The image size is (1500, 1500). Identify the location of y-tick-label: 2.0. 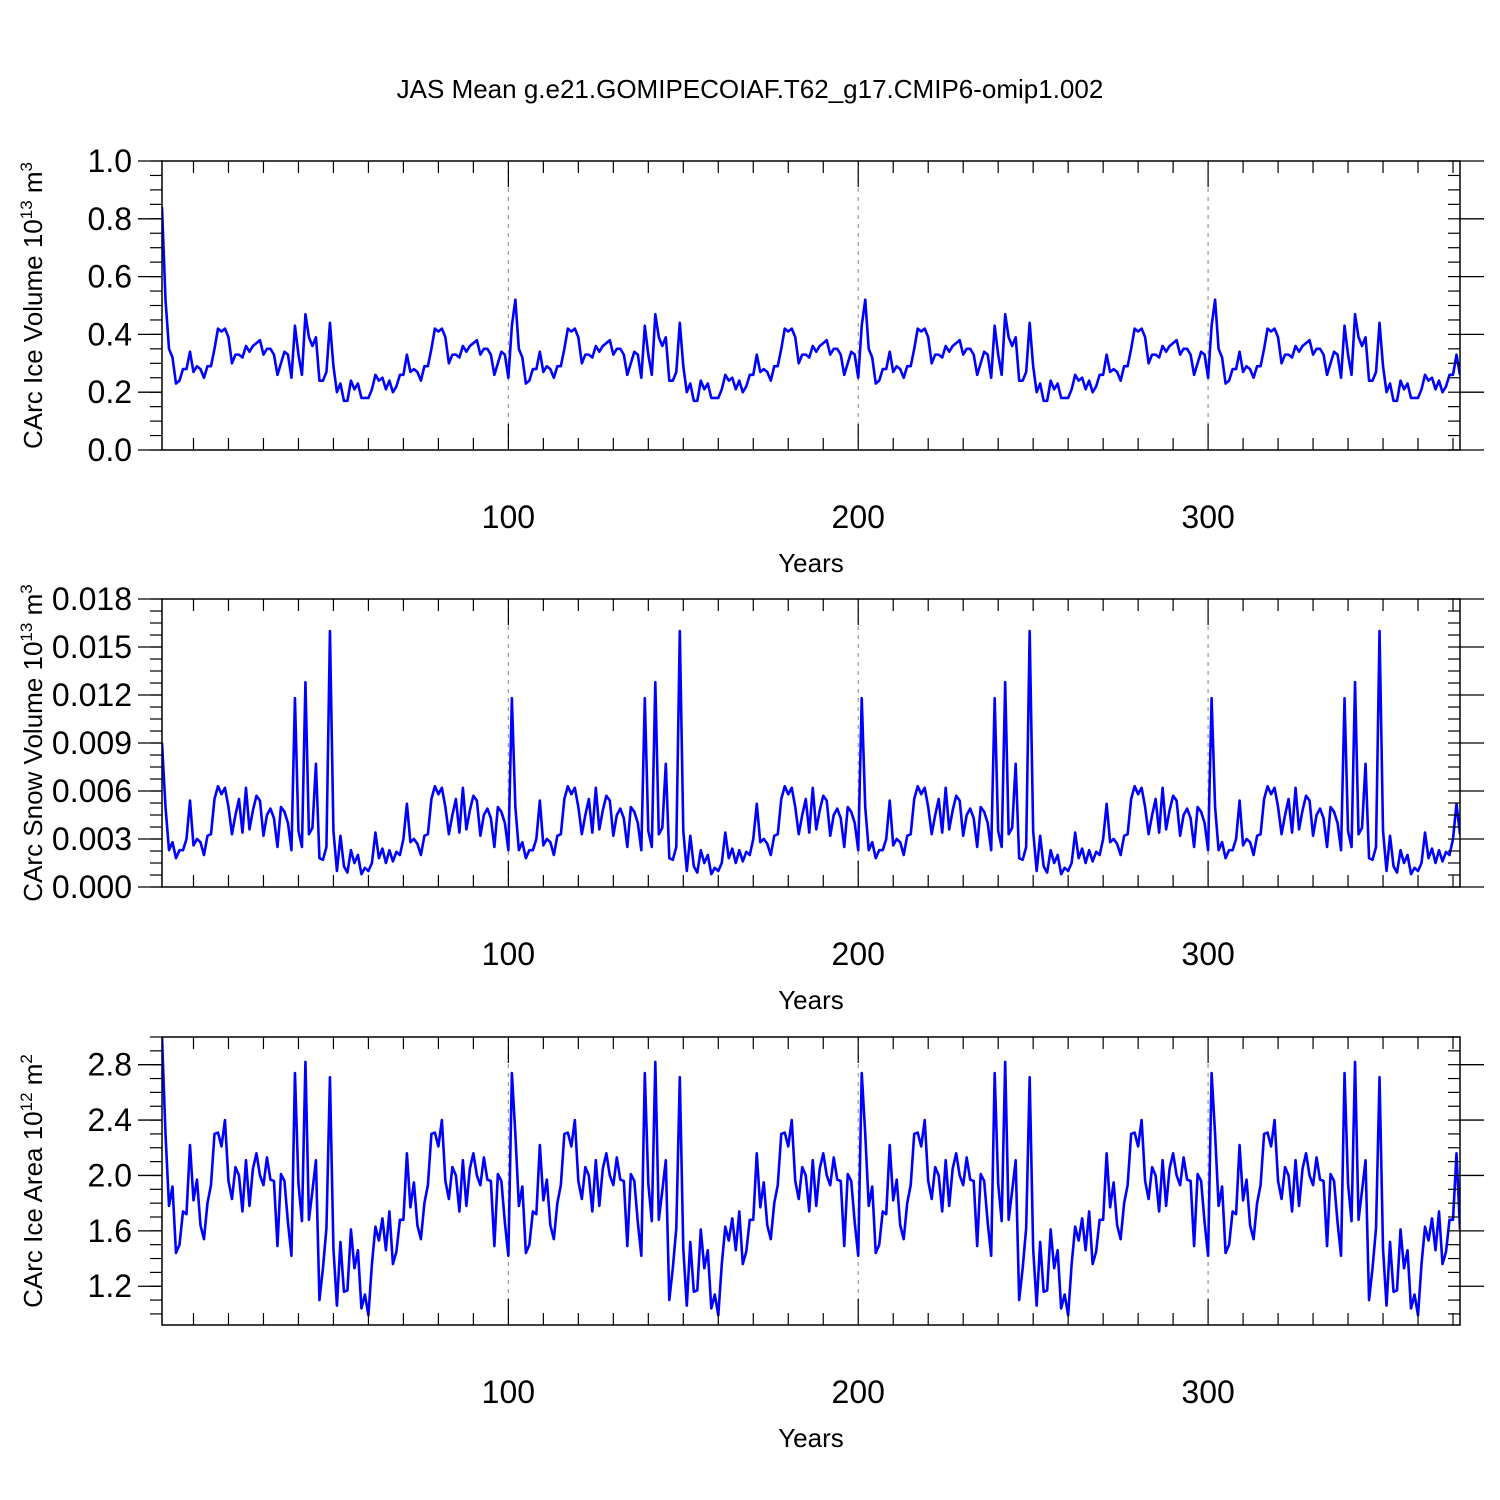
(110, 1175).